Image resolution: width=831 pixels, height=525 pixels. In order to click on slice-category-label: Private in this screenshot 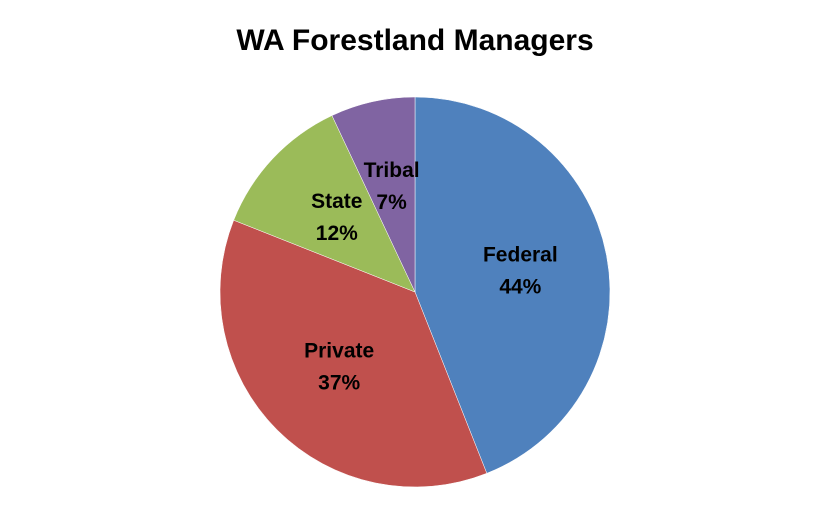, I will do `click(339, 350)`.